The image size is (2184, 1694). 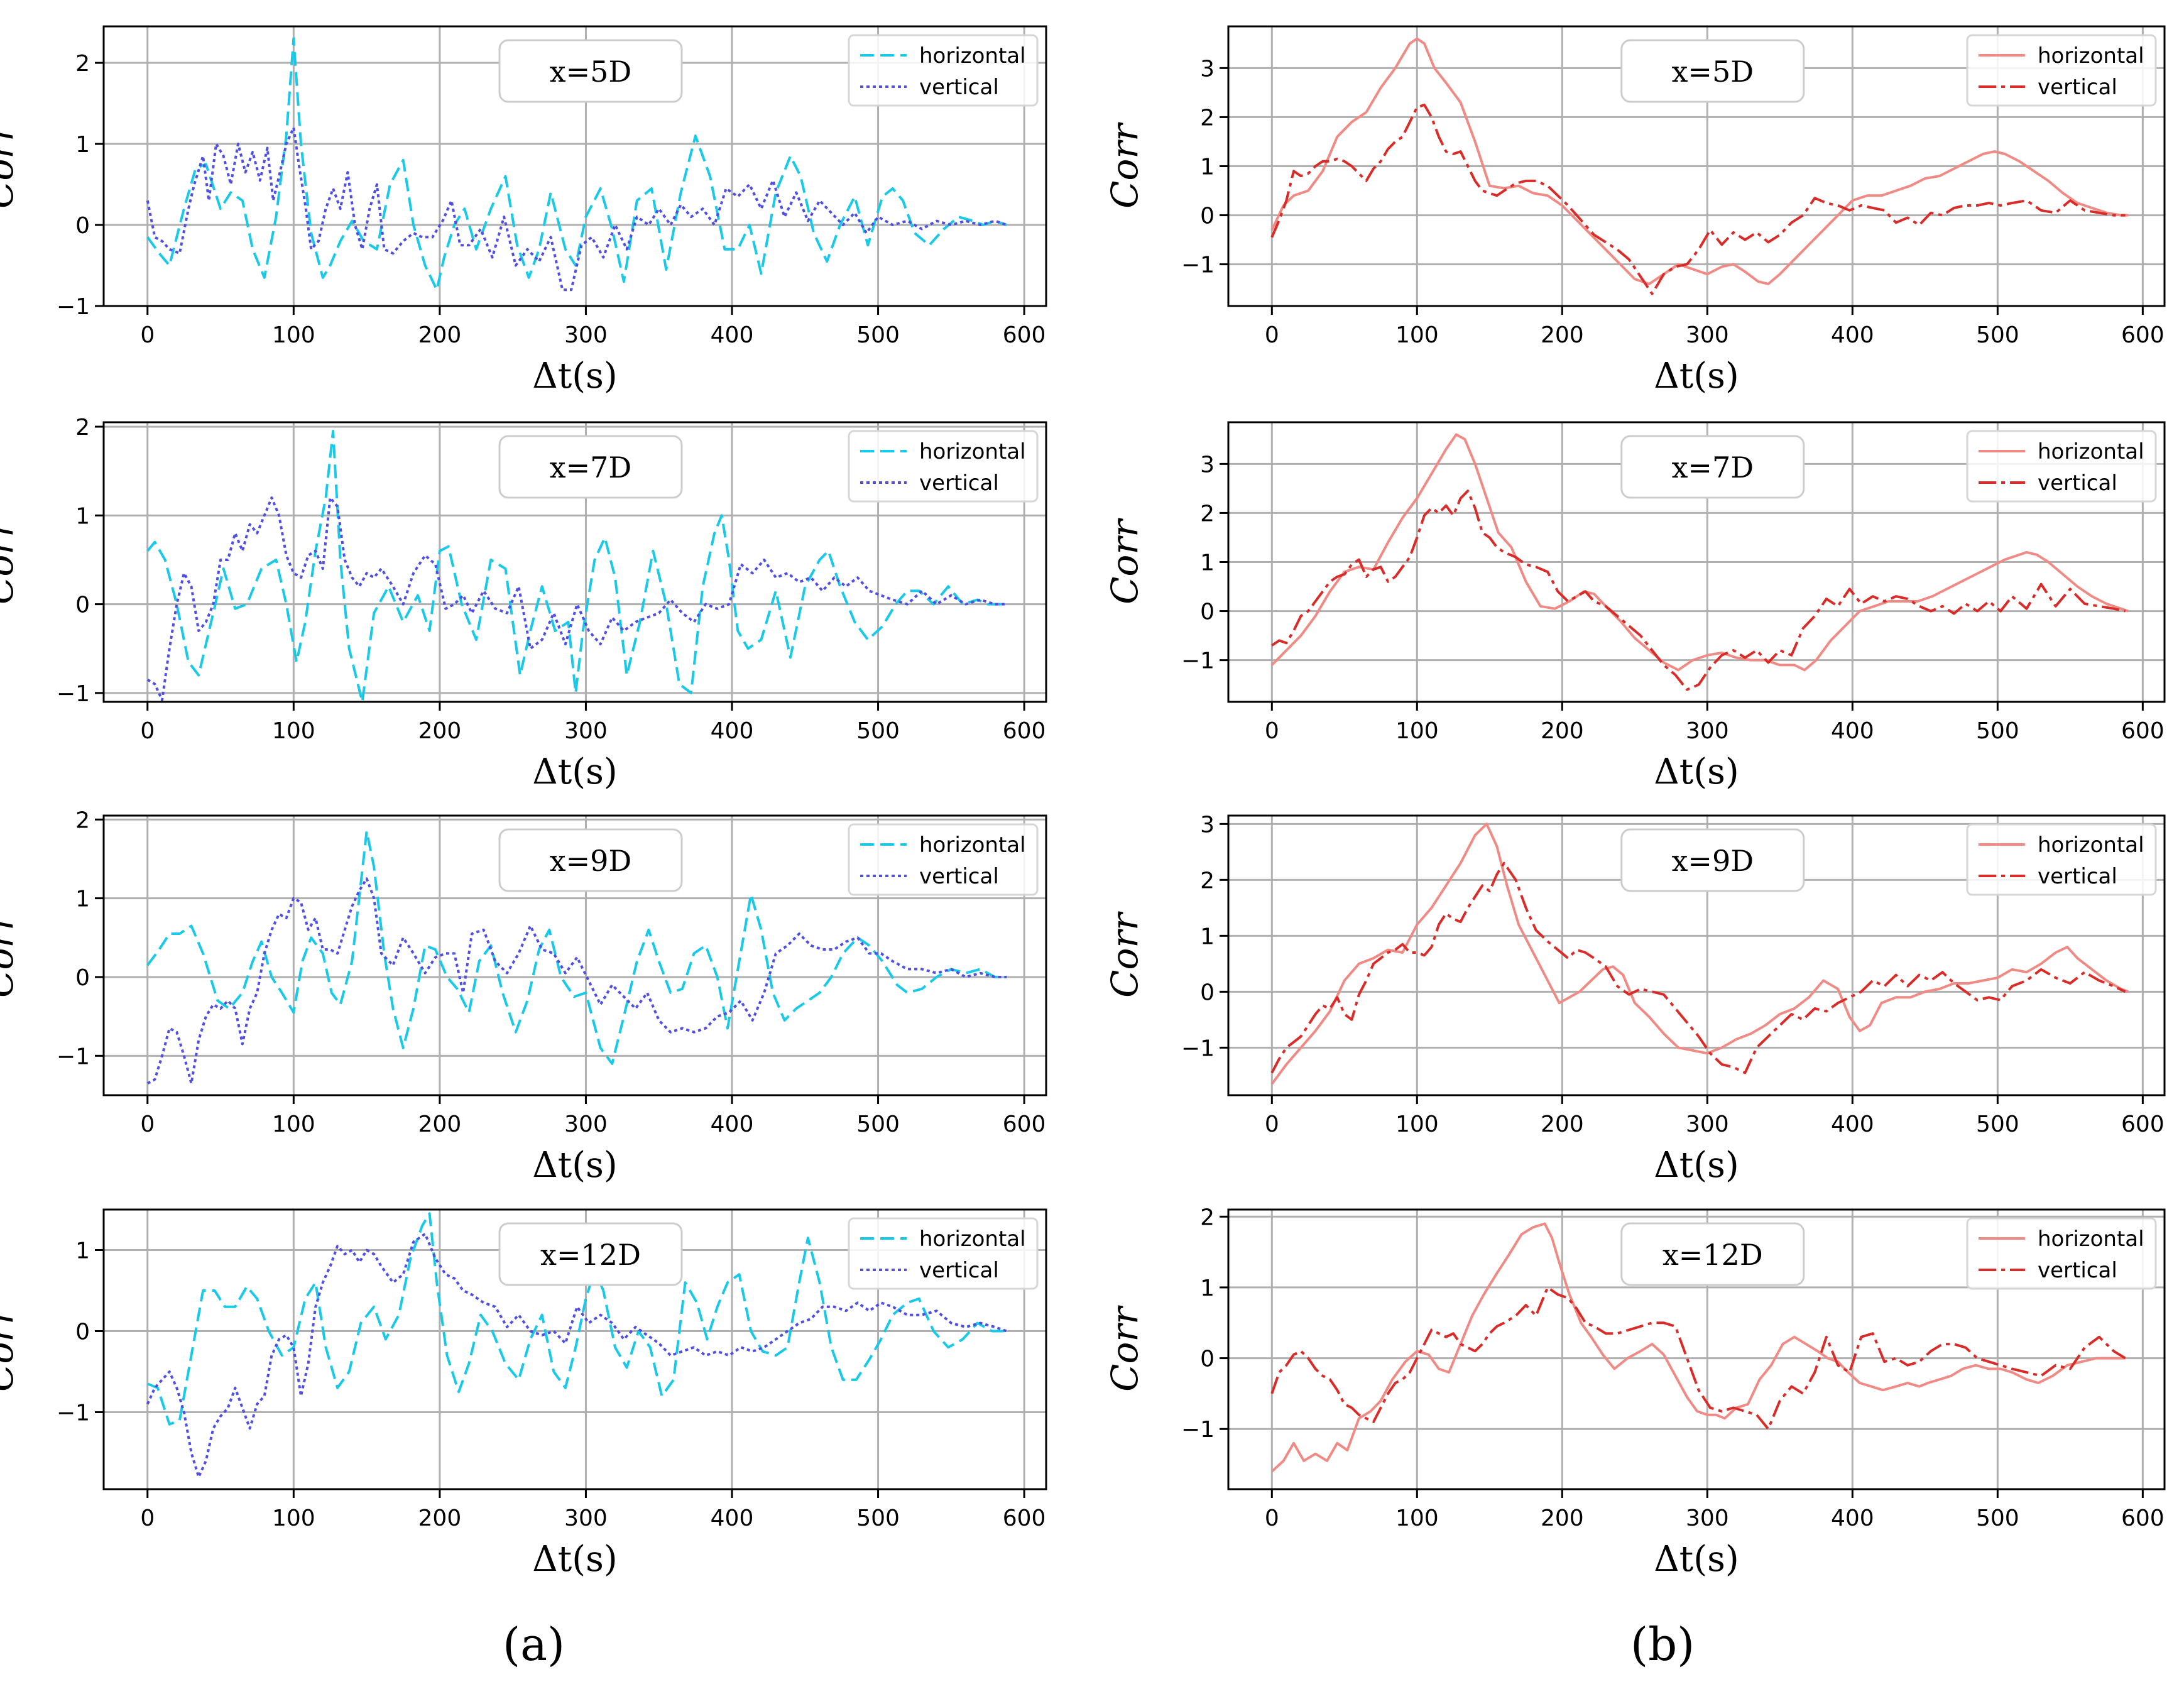 What do you see at coordinates (73, 694) in the screenshot?
I see `chart-a-2-ytick-label: −1` at bounding box center [73, 694].